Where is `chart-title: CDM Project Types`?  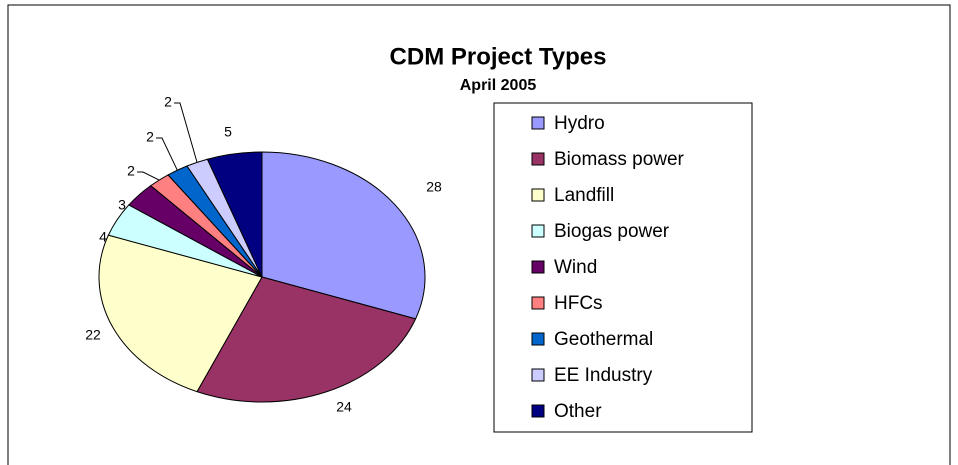
chart-title: CDM Project Types is located at coordinates (498, 56).